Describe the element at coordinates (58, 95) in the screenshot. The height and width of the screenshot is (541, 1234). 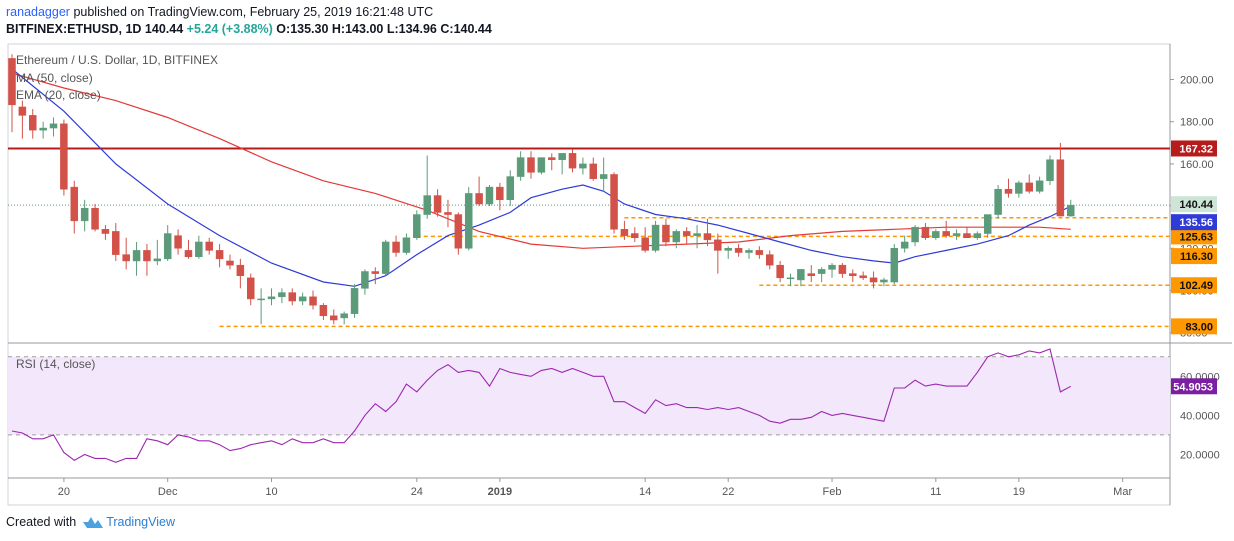
I see `legend-ema20: EMA (20, close)` at that location.